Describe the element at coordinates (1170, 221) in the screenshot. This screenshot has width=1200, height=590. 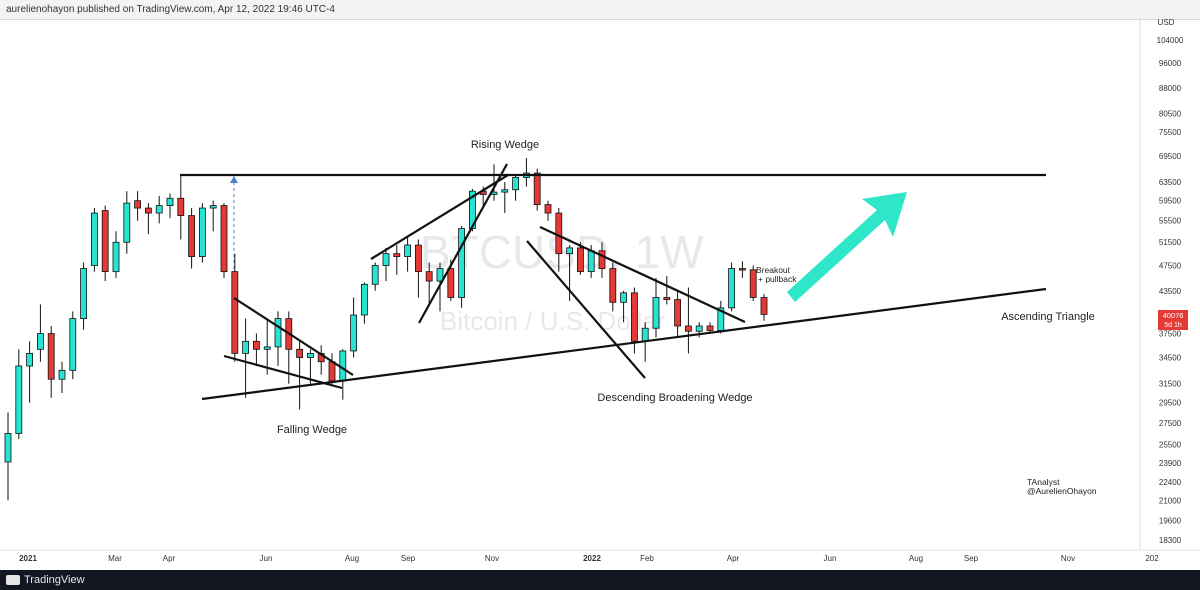
I see `price-tick-label: 55500` at that location.